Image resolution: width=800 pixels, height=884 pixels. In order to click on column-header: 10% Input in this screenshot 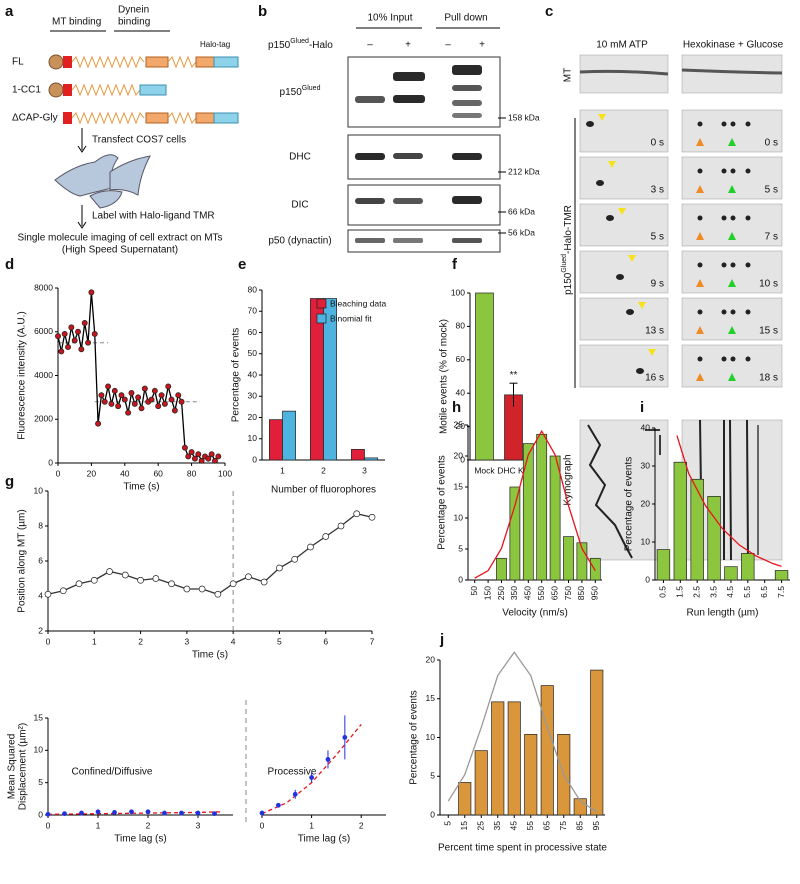, I will do `click(389, 18)`.